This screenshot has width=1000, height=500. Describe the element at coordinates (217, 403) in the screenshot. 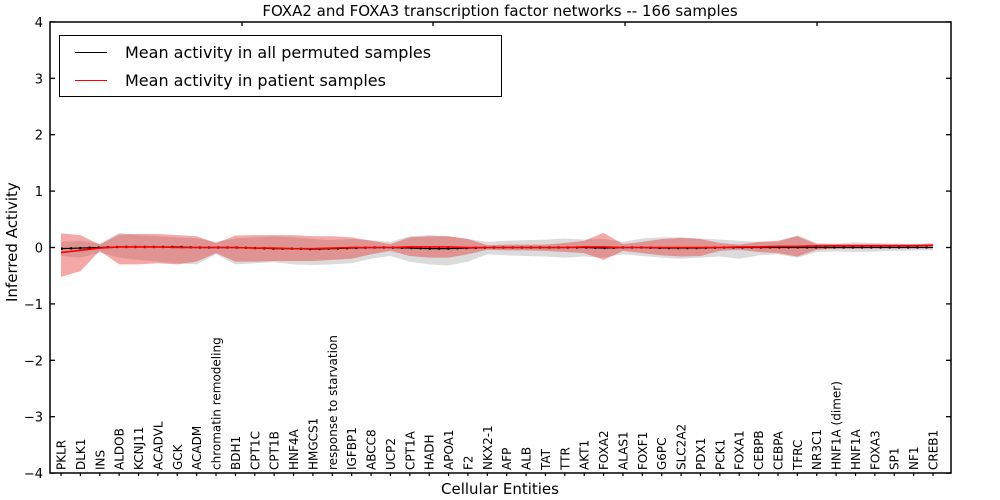

I see `x-tick-label: chromatin remodeling` at that location.